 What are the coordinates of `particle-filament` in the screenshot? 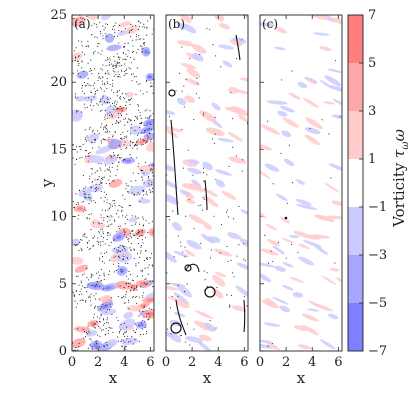 It's located at (174, 167).